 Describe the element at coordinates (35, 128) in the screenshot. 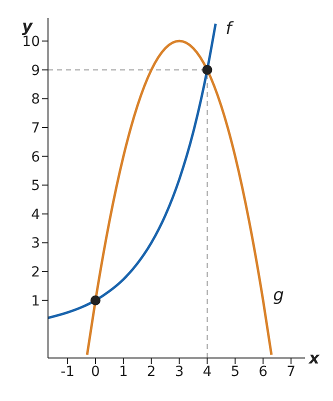

I see `y-tick-label: 7` at that location.